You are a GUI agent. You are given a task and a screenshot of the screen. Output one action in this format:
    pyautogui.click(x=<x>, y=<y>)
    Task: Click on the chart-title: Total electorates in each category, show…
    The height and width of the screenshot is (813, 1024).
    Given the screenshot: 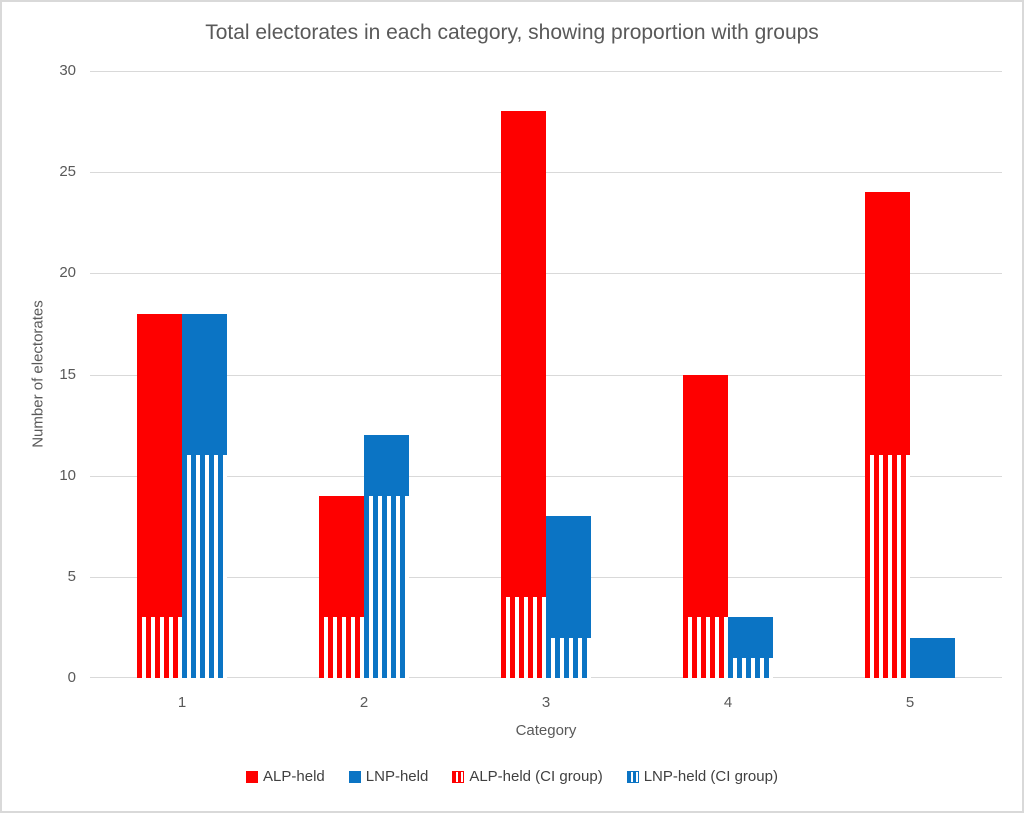 What is the action you would take?
    pyautogui.click(x=512, y=32)
    